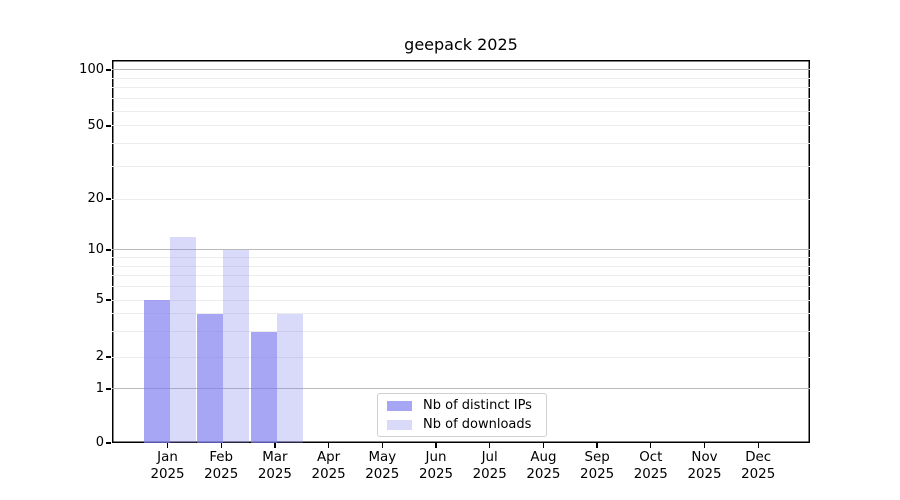  What do you see at coordinates (597, 445) in the screenshot?
I see `x-tick-mark-sep` at bounding box center [597, 445].